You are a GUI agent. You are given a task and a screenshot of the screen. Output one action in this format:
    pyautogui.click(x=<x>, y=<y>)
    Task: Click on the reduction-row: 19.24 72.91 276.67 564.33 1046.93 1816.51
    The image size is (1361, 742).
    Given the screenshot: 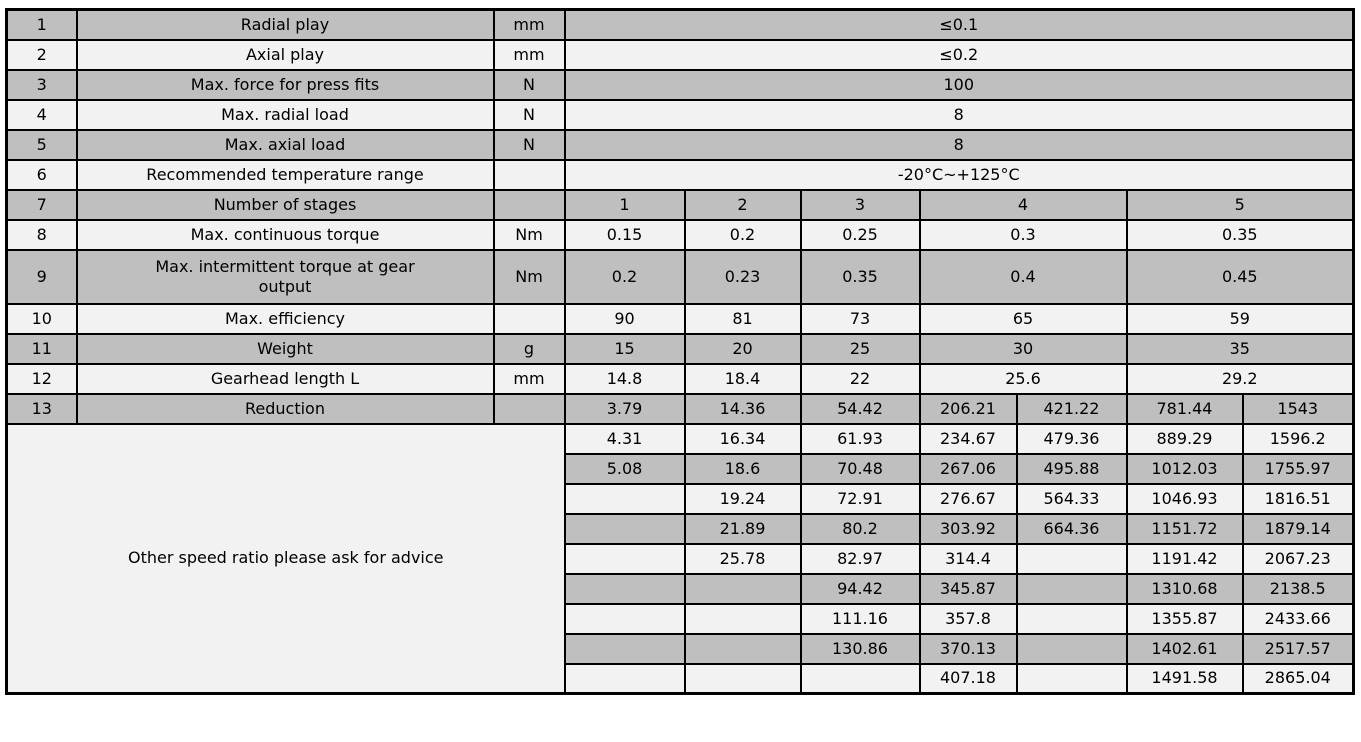 What is the action you would take?
    pyautogui.click(x=681, y=498)
    